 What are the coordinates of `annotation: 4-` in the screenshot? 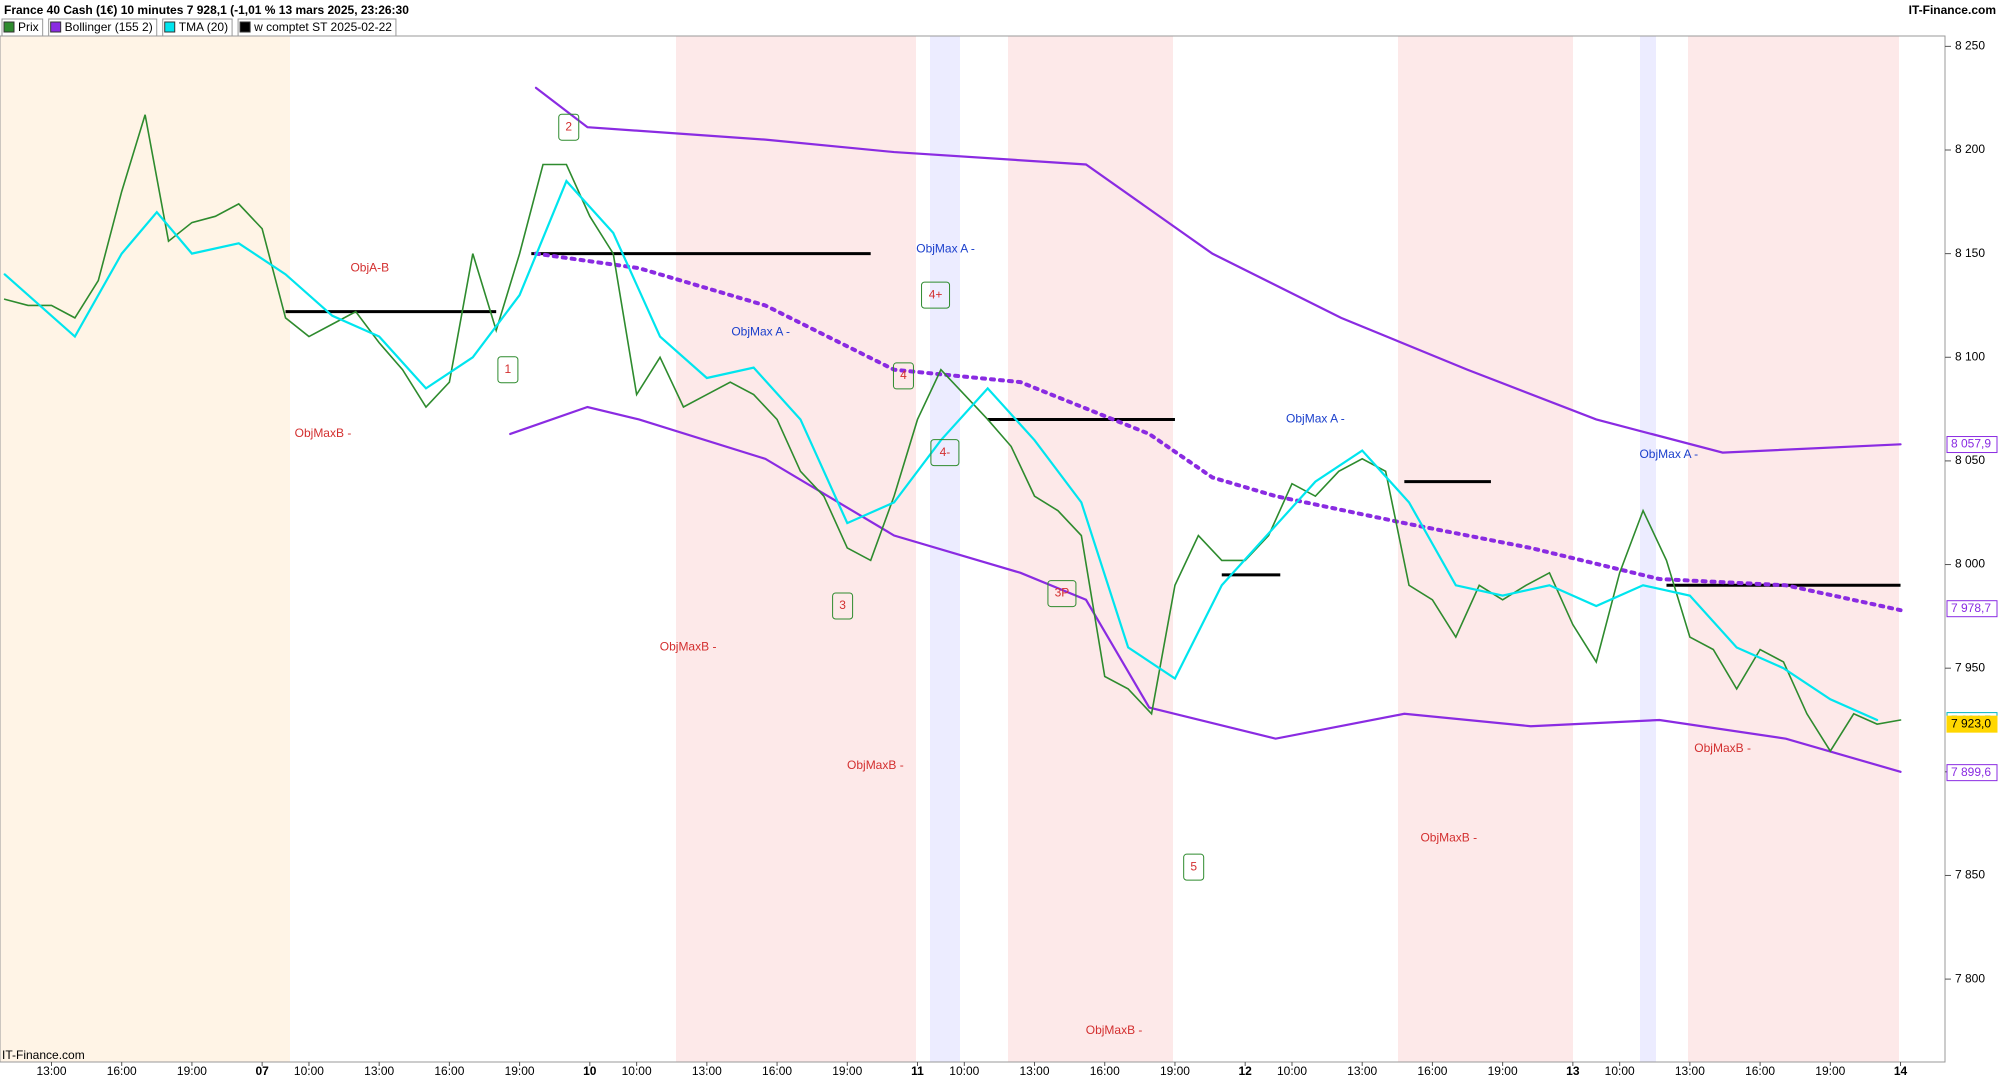 It's located at (945, 452).